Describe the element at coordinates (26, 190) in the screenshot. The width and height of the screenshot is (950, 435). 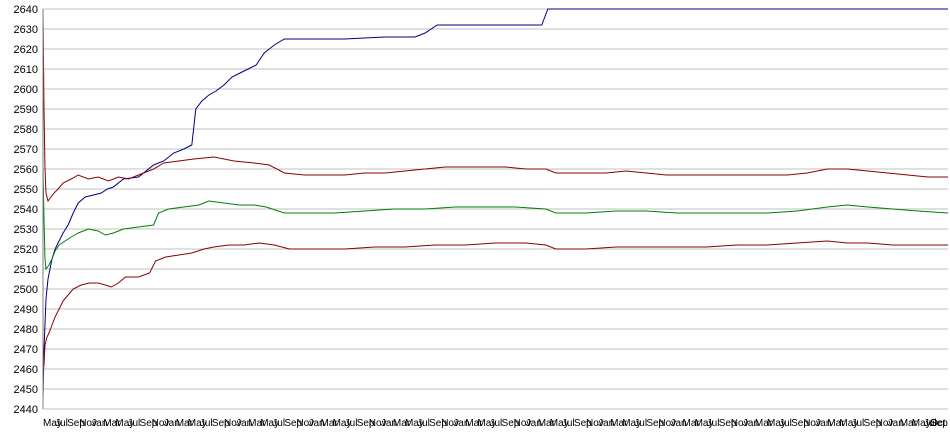
I see `y-tick-label: 2550` at that location.